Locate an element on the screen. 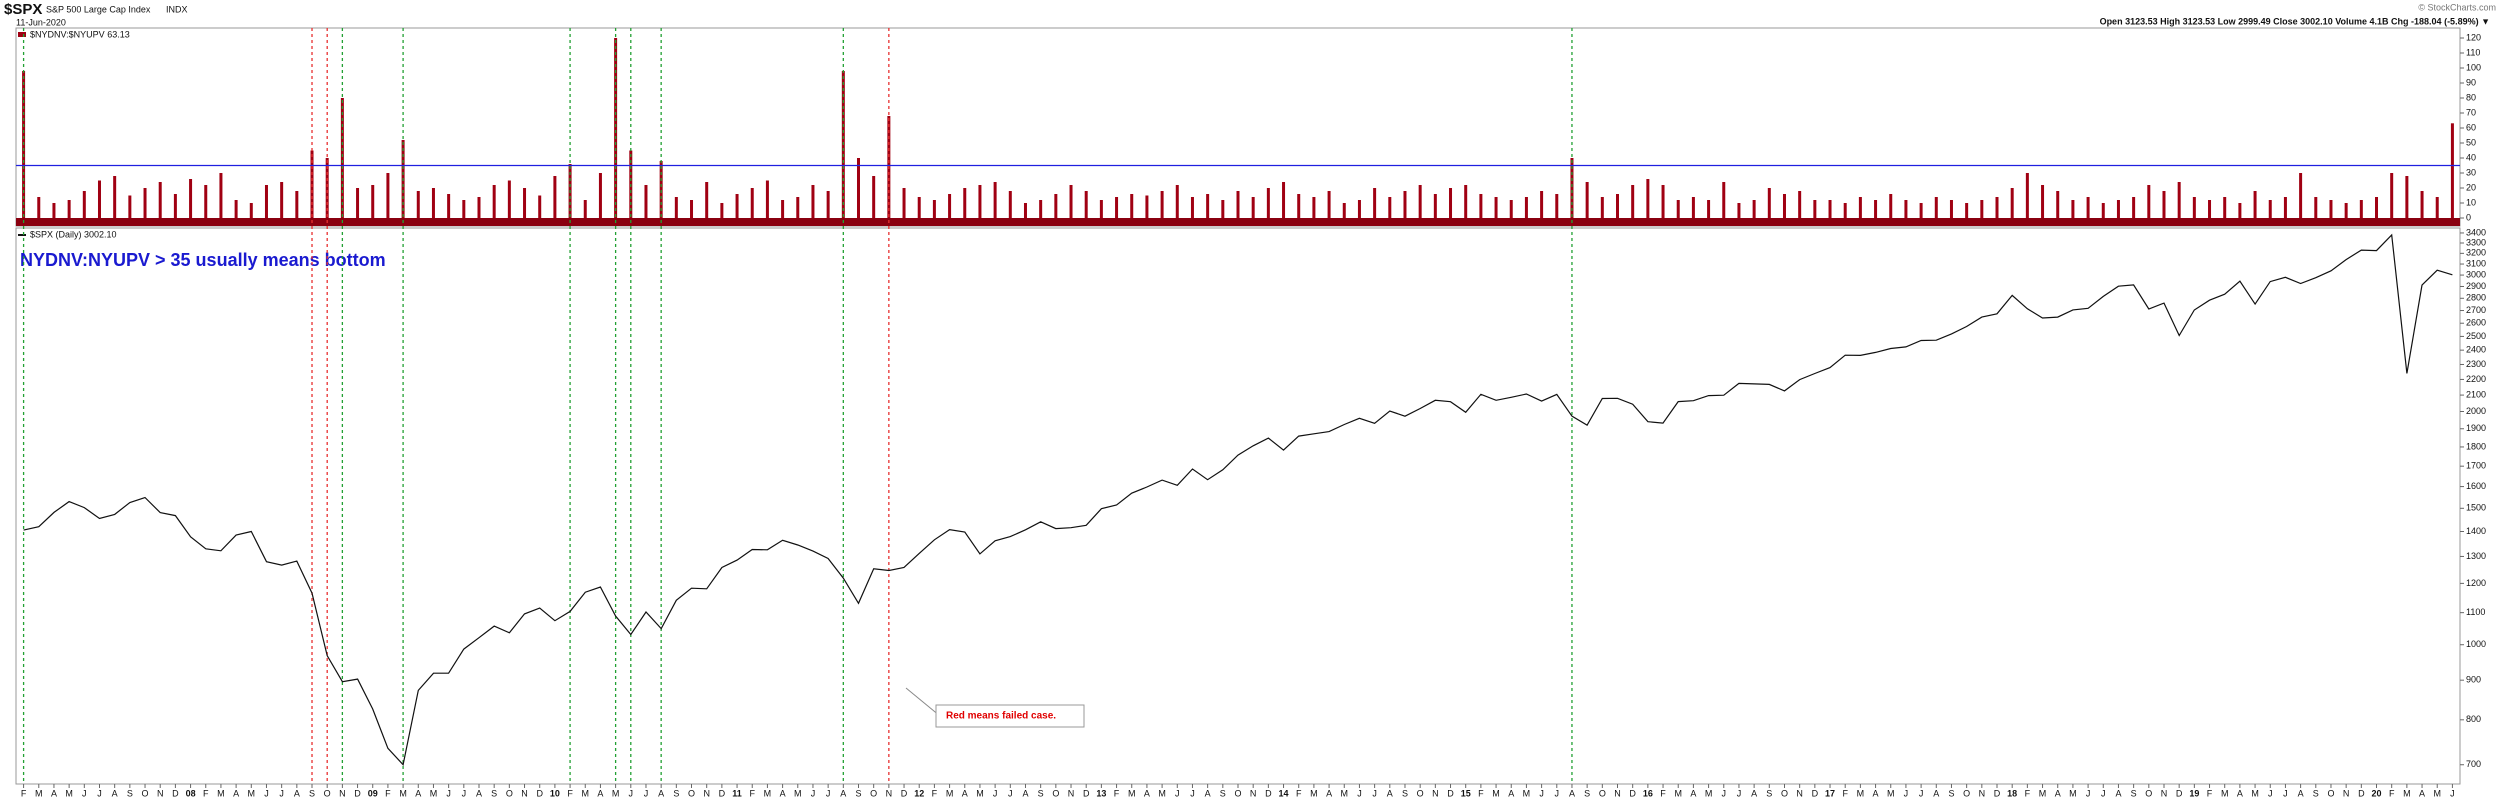  x-tick-label: 14 is located at coordinates (1284, 793).